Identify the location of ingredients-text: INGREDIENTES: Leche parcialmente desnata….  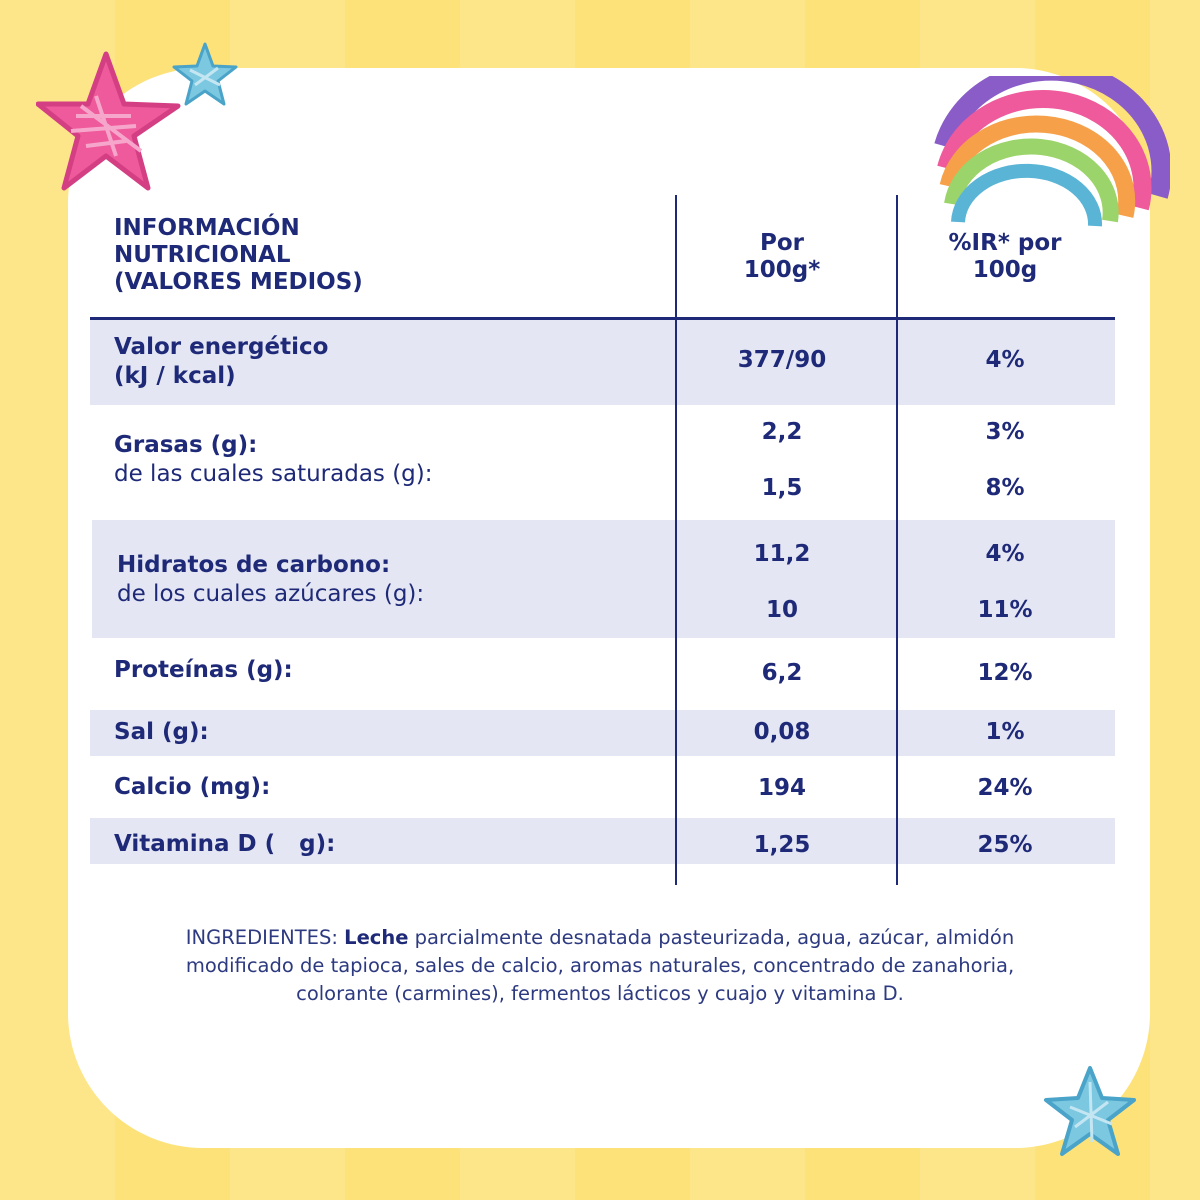
(600, 966).